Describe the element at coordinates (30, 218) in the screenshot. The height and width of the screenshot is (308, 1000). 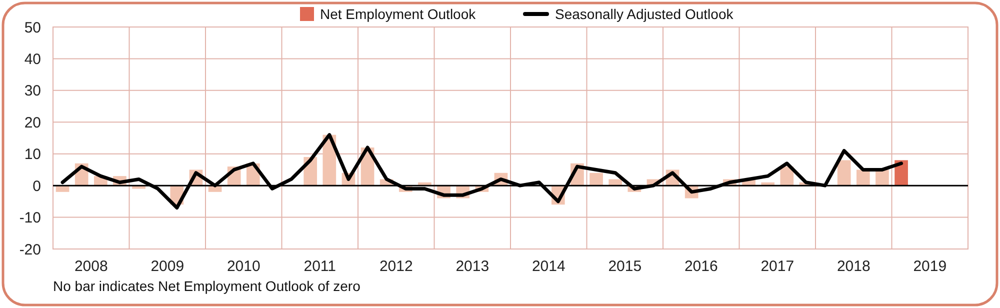
I see `y-tick-label: -10` at that location.